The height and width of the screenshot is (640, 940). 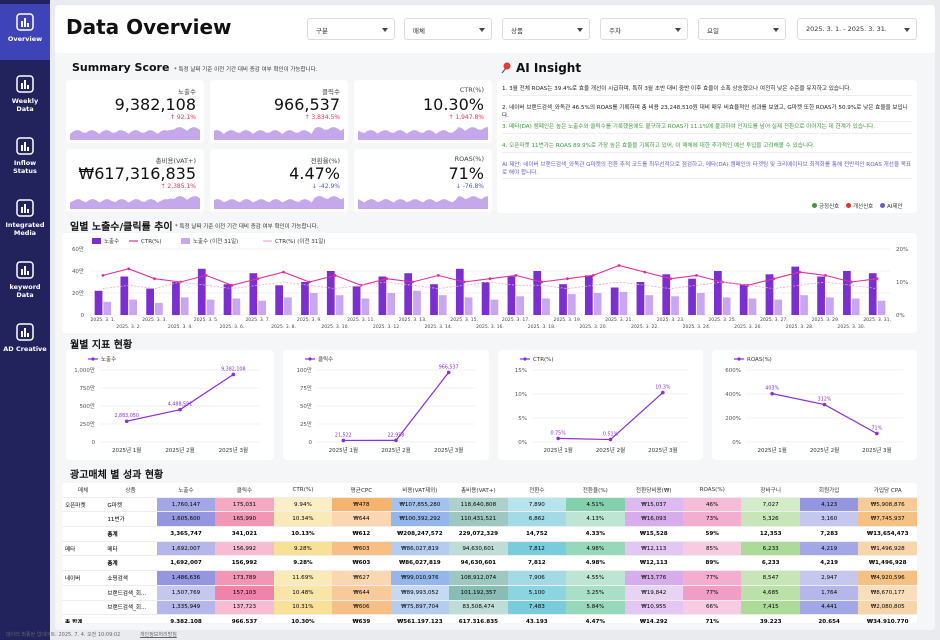 What do you see at coordinates (154, 320) in the screenshot?
I see `x-tick-label: 2025. 3. 3.` at bounding box center [154, 320].